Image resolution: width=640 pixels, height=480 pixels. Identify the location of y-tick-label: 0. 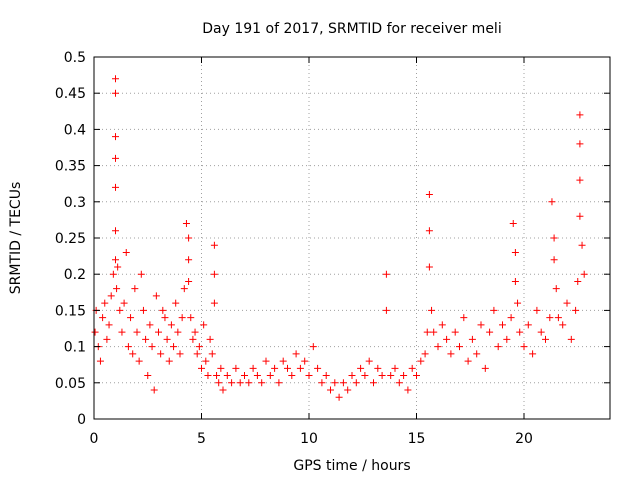
(81, 420).